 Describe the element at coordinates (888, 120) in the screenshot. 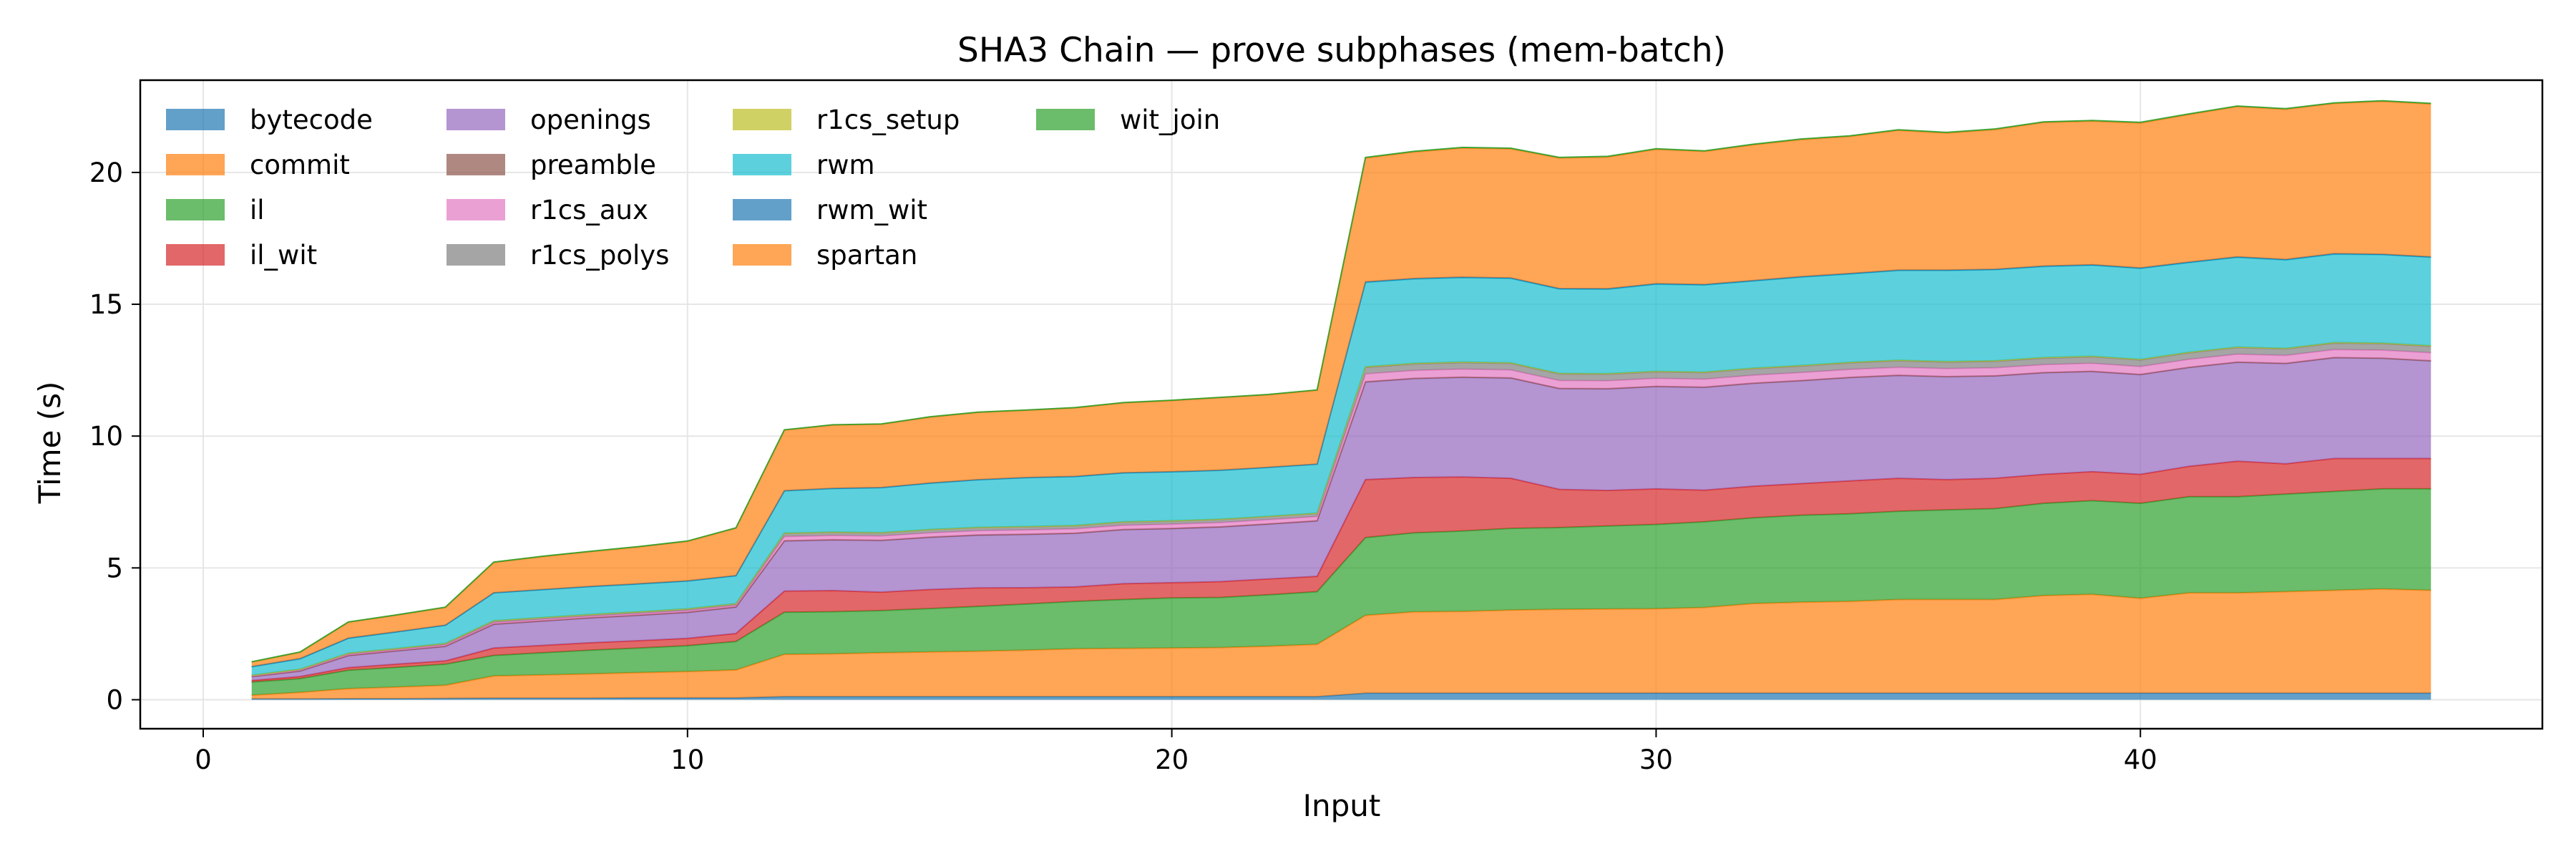

I see `legend-label: r1cs_setup` at that location.